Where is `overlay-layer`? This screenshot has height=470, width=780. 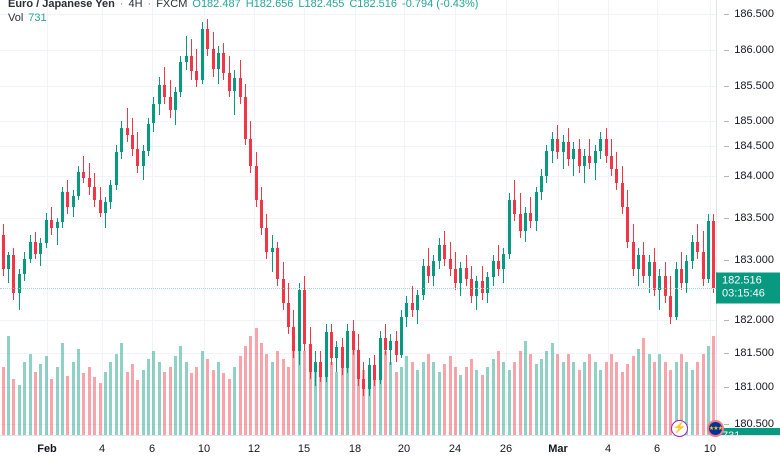
overlay-layer is located at coordinates (358, 288).